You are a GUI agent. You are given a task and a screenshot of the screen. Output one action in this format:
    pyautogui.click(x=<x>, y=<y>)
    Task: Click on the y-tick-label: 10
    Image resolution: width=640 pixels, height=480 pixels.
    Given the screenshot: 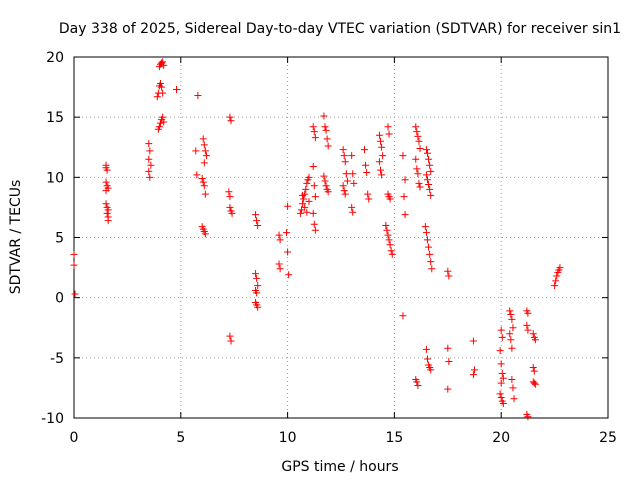 What is the action you would take?
    pyautogui.click(x=55, y=178)
    